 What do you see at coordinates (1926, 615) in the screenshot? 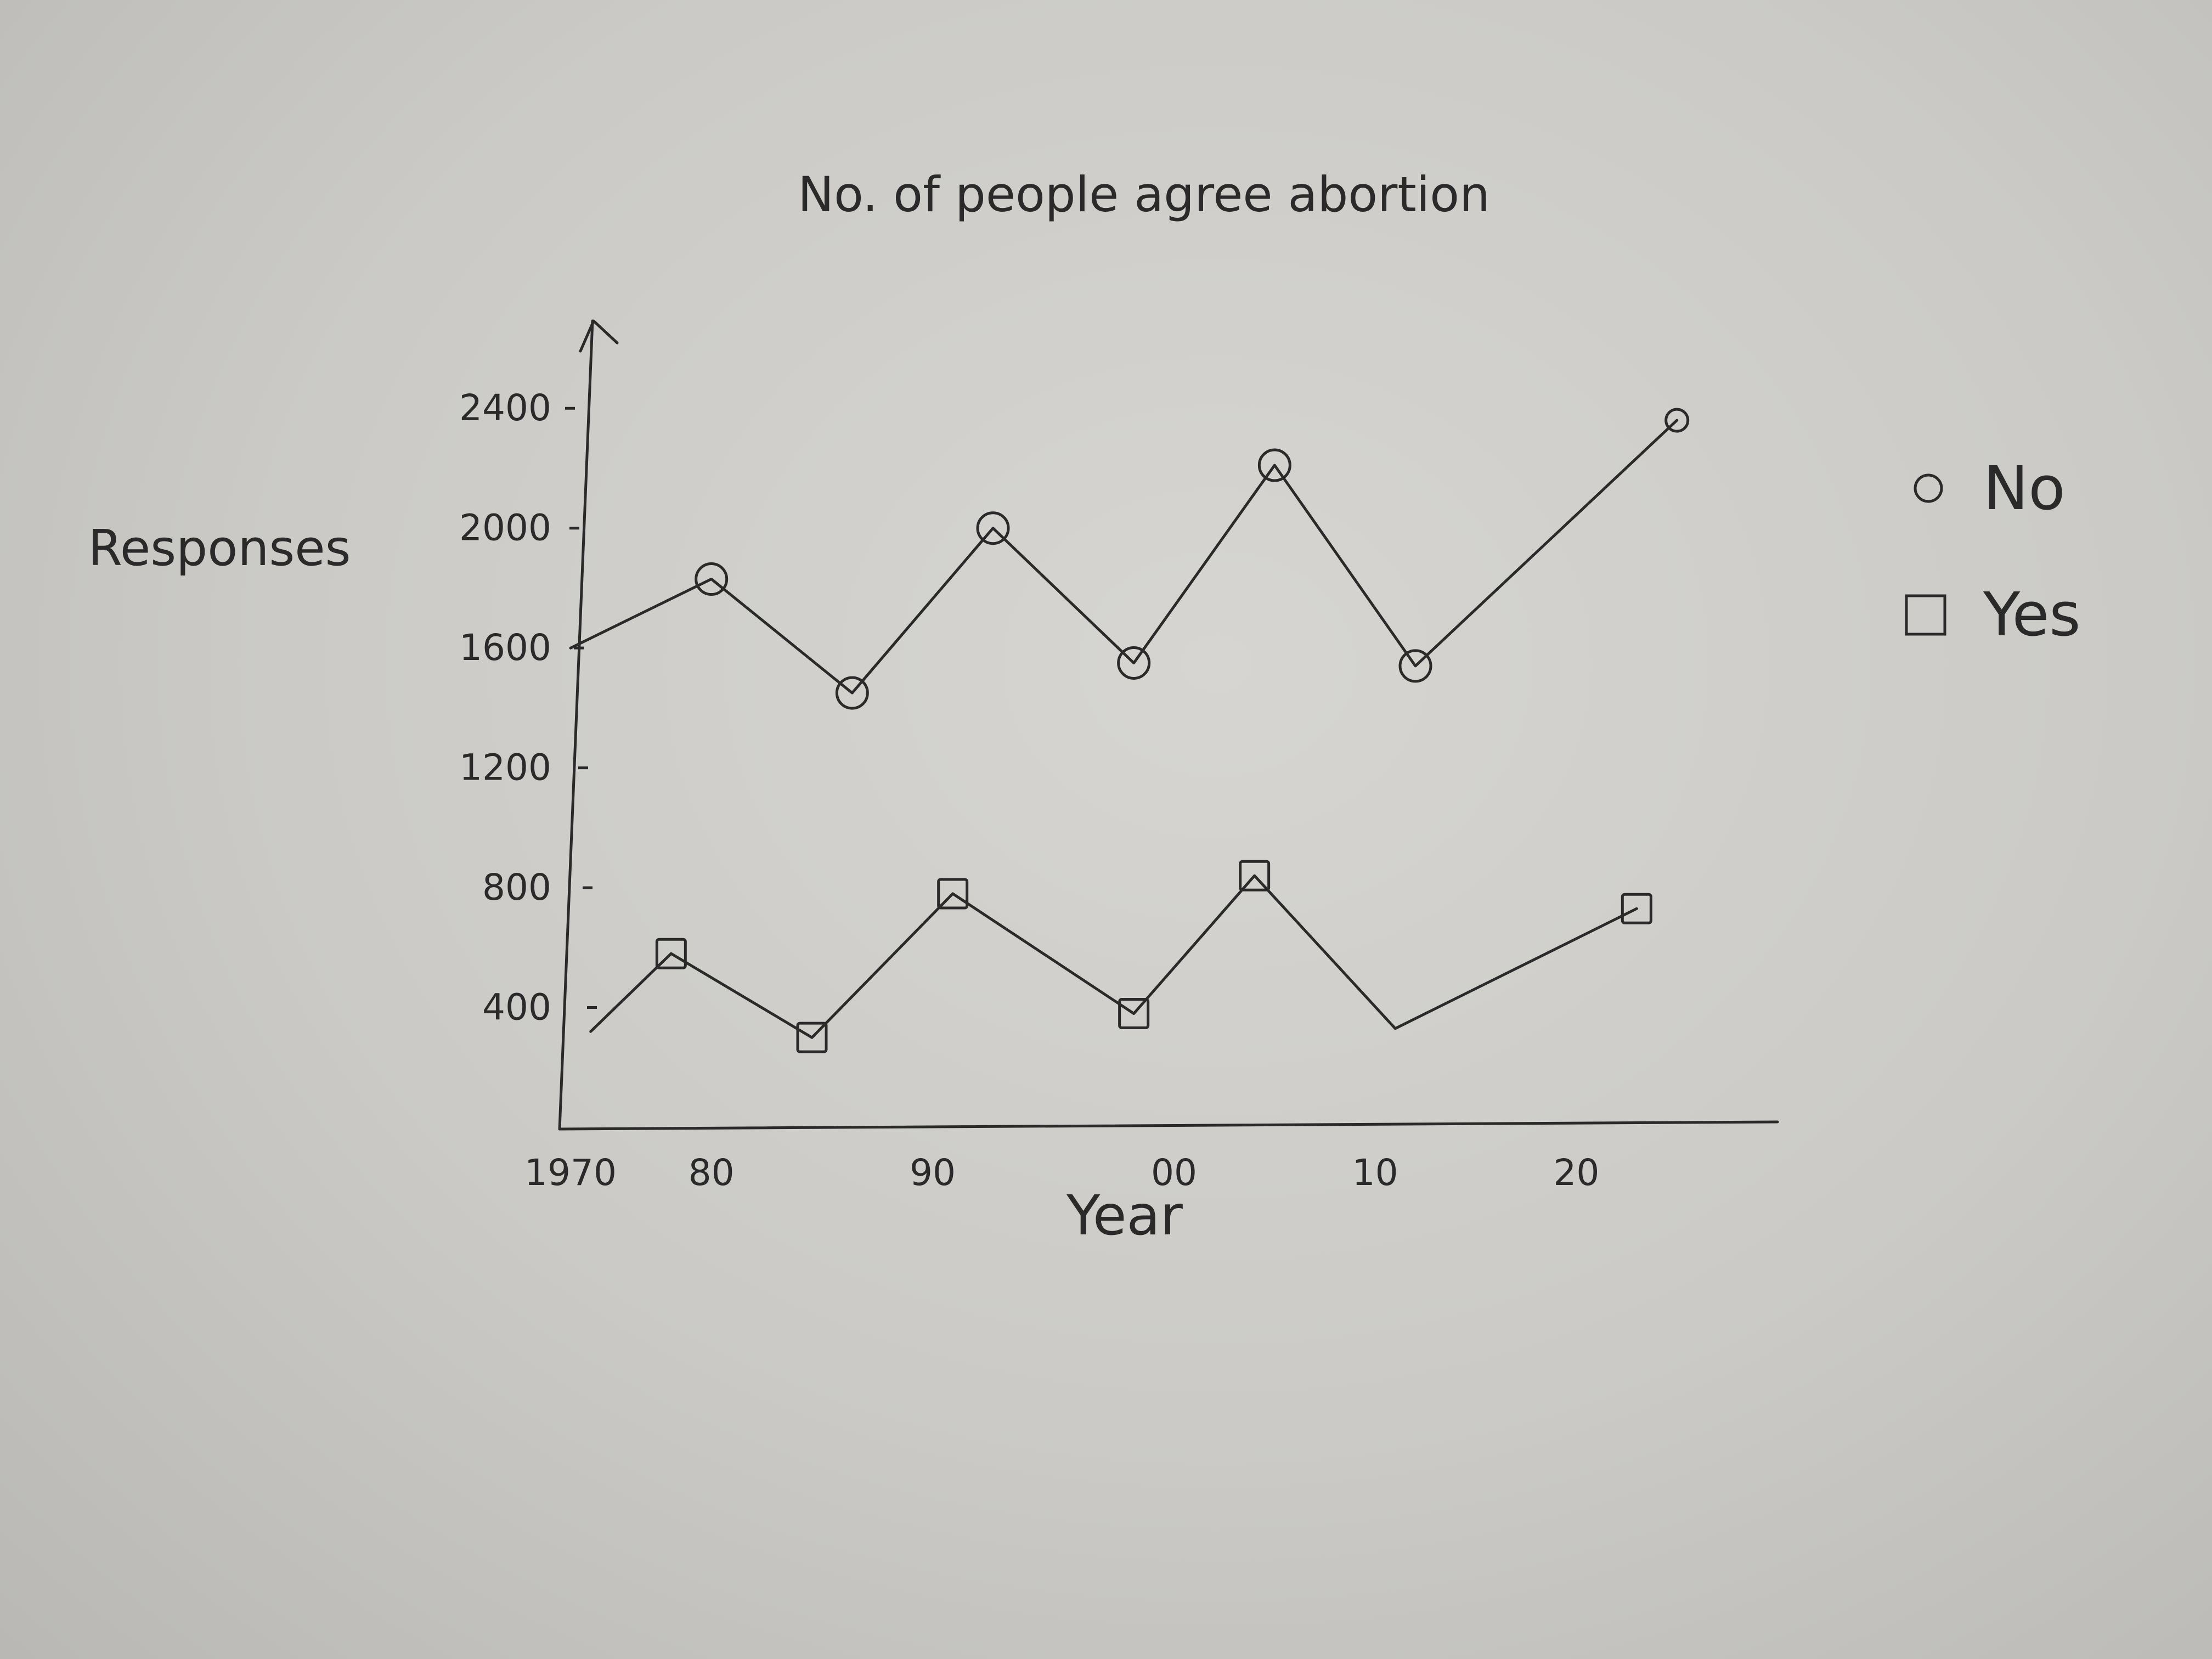
I see `legend-marker-yes` at bounding box center [1926, 615].